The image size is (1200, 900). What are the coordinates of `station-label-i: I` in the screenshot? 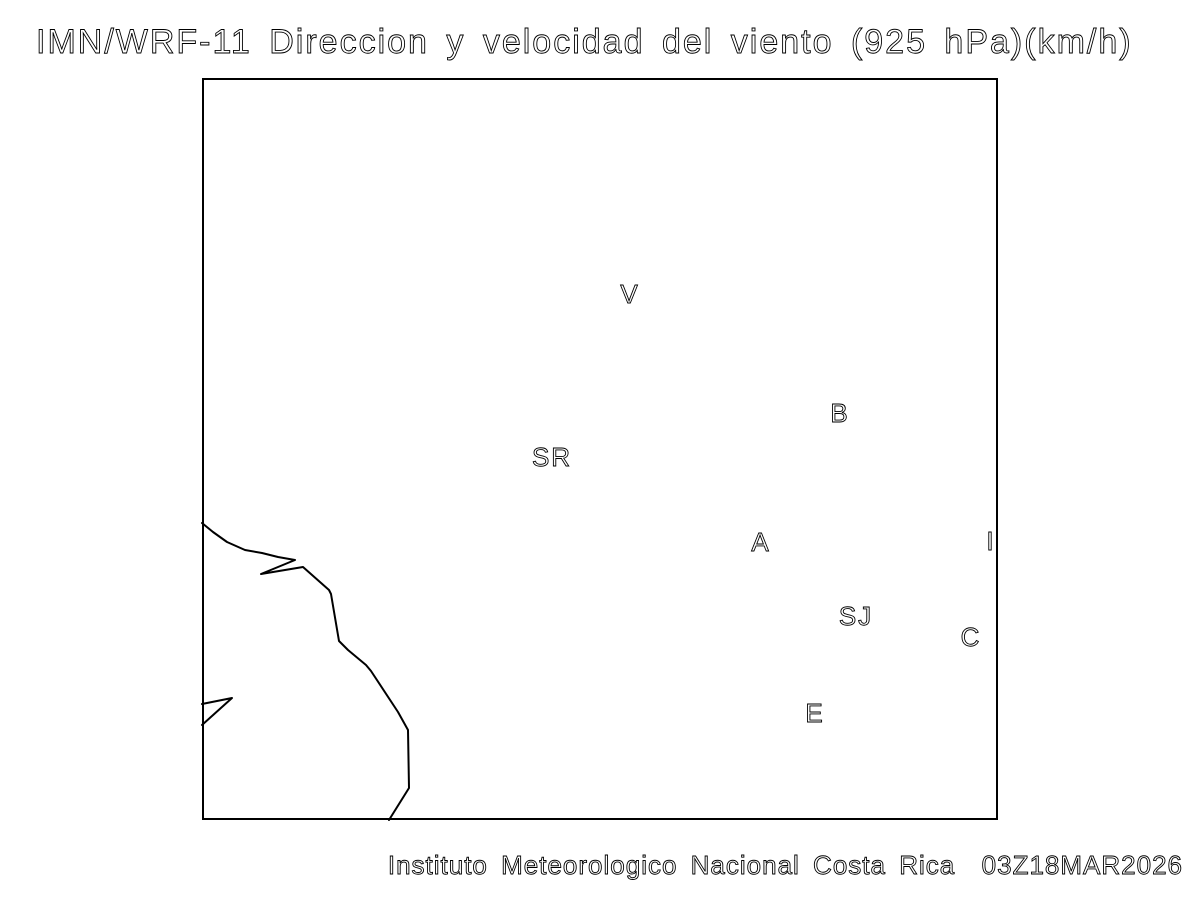 It's located at (991, 541).